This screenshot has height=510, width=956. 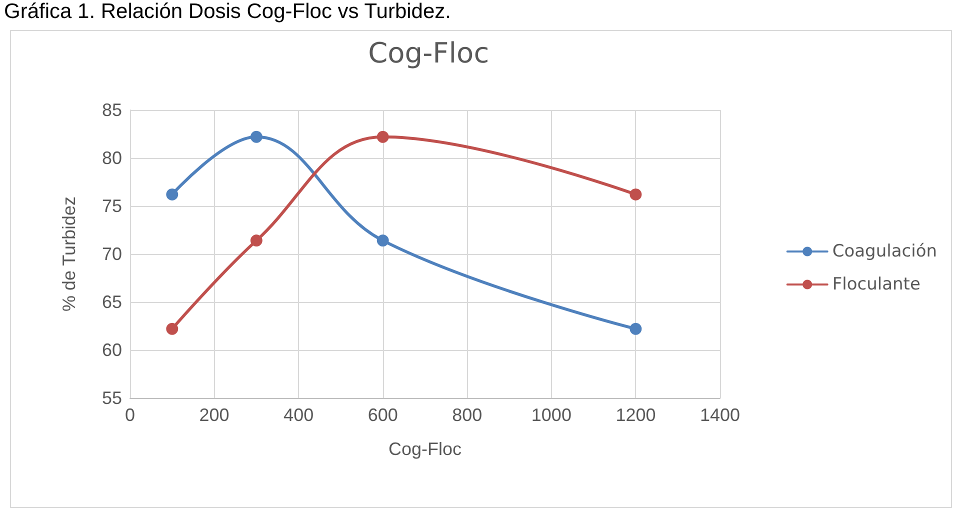 What do you see at coordinates (884, 252) in the screenshot?
I see `legend-label: Coagulación` at bounding box center [884, 252].